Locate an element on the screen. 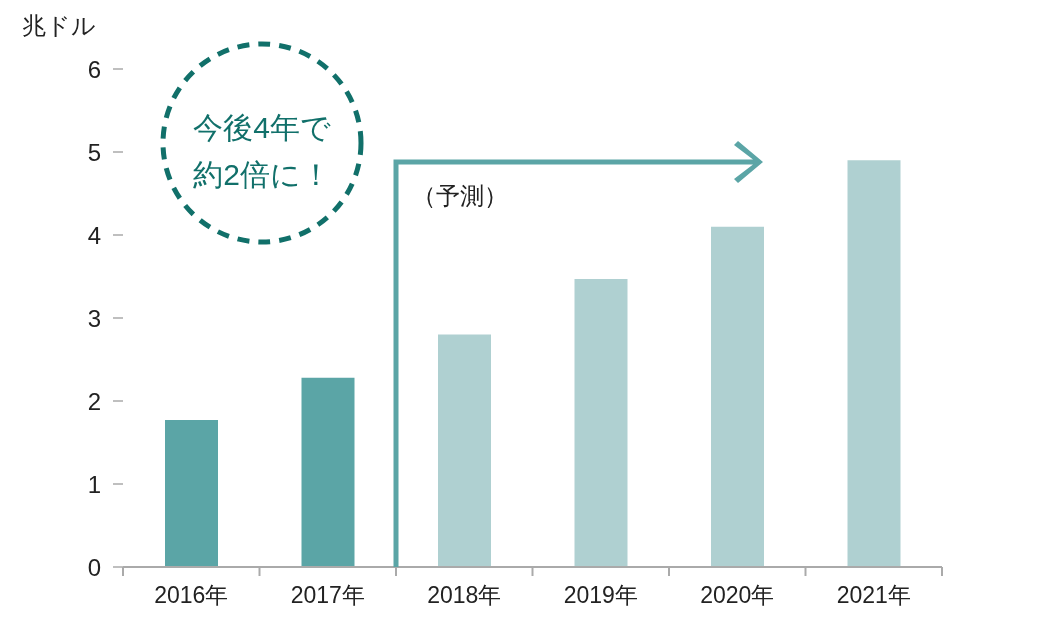 The width and height of the screenshot is (1043, 620). x-tick-label: 2016年 is located at coordinates (191, 595).